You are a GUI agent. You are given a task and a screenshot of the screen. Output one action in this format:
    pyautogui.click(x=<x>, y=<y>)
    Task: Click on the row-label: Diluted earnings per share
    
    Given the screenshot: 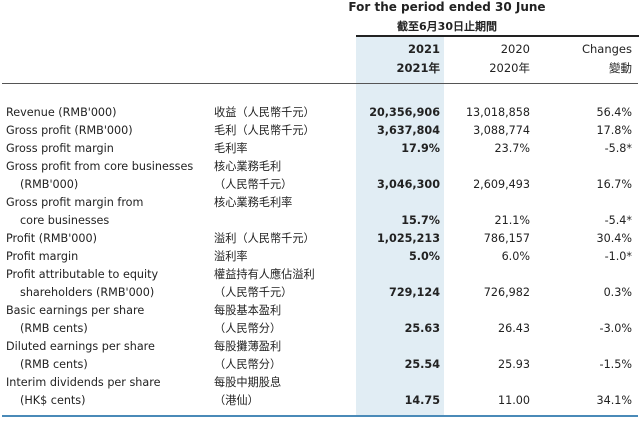 What is the action you would take?
    pyautogui.click(x=80, y=346)
    